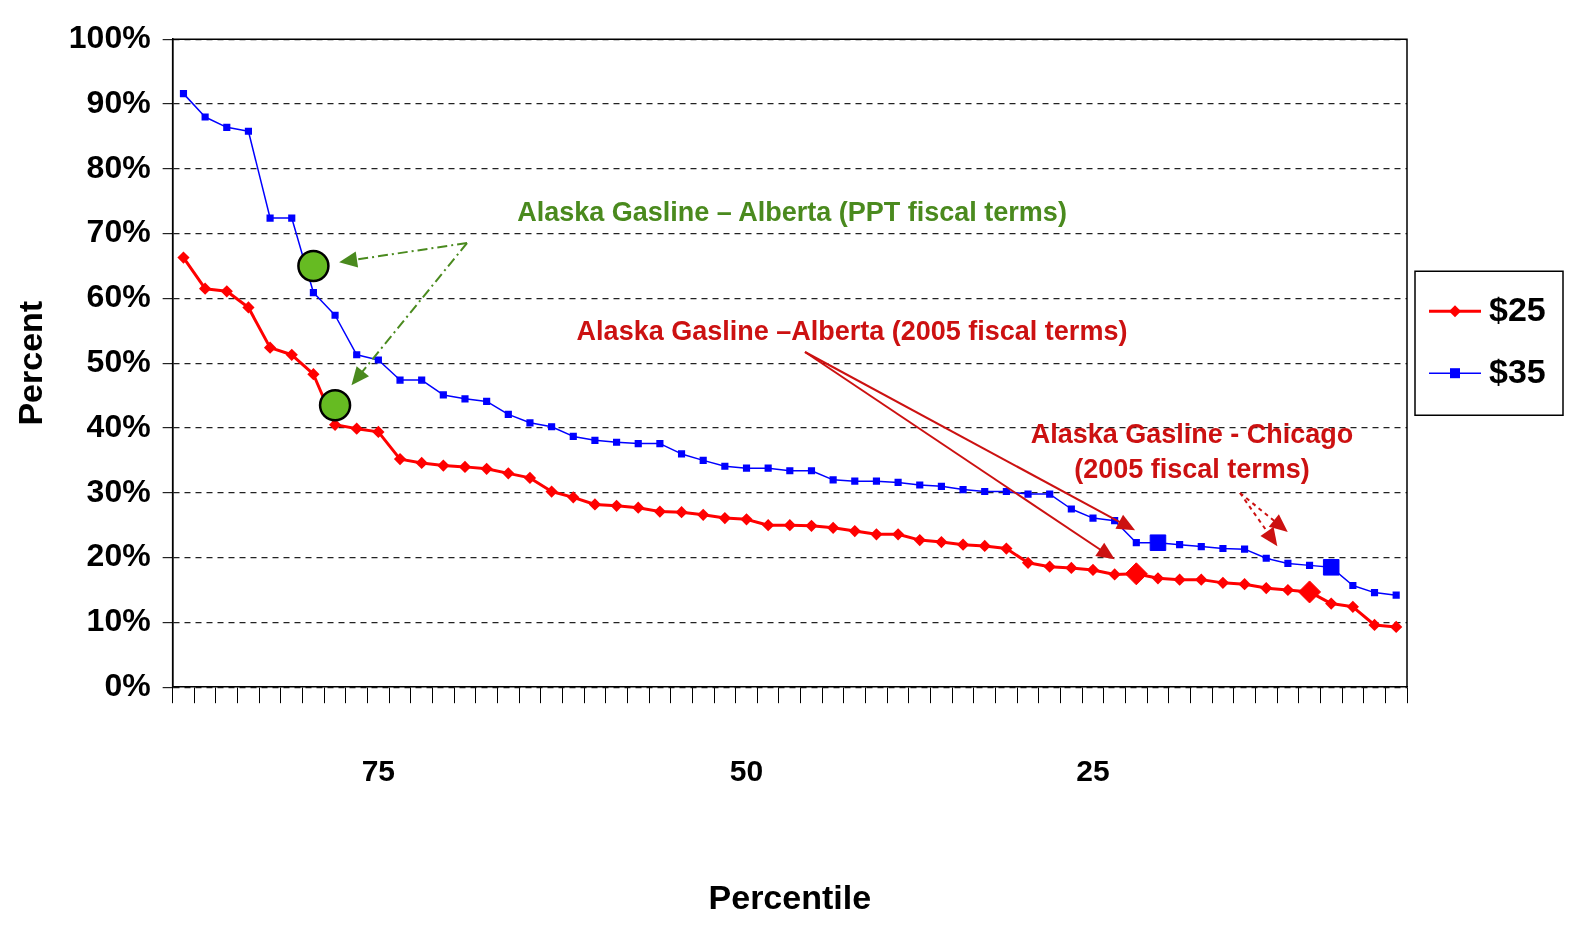 The width and height of the screenshot is (1575, 928). Describe the element at coordinates (118, 101) in the screenshot. I see `y-tick-label: 90%` at that location.